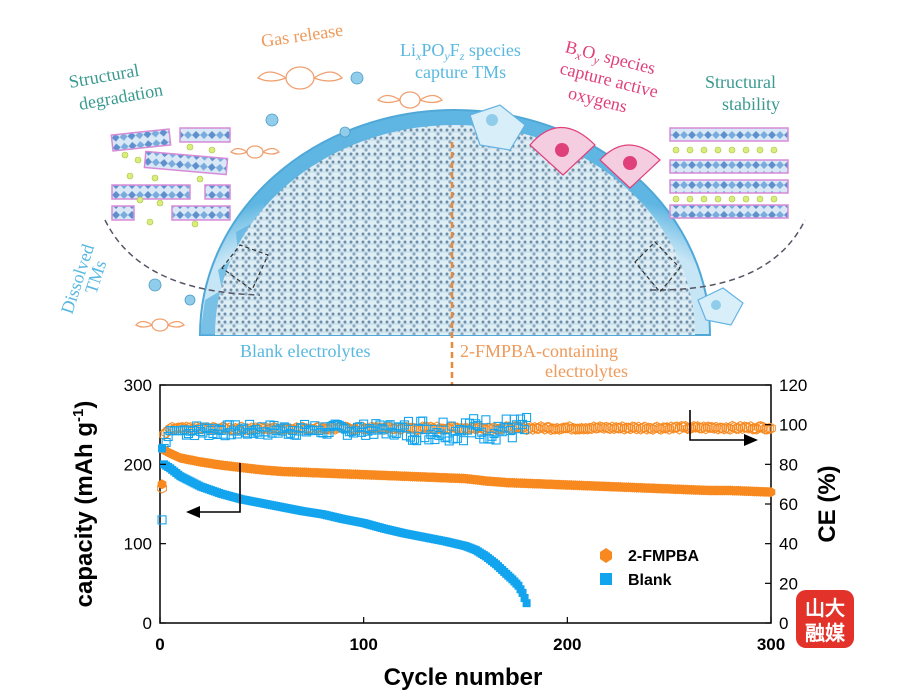 This screenshot has height=695, width=900. What do you see at coordinates (740, 82) in the screenshot?
I see `label-structural-stability-1: Structural` at bounding box center [740, 82].